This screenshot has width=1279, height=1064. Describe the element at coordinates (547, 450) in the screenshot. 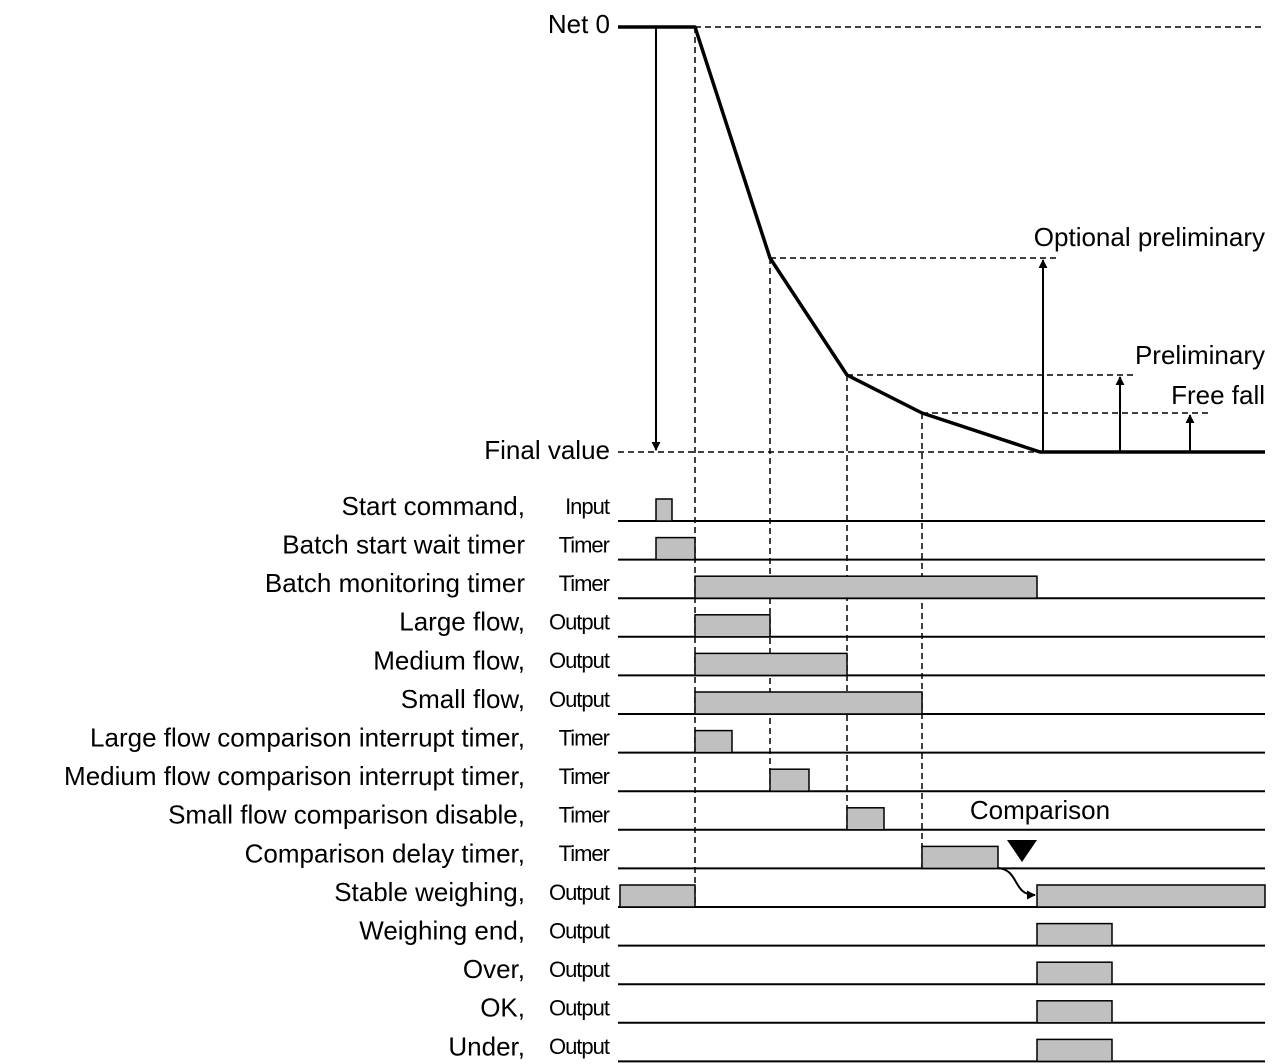

I see `final-value-label: Final value` at that location.